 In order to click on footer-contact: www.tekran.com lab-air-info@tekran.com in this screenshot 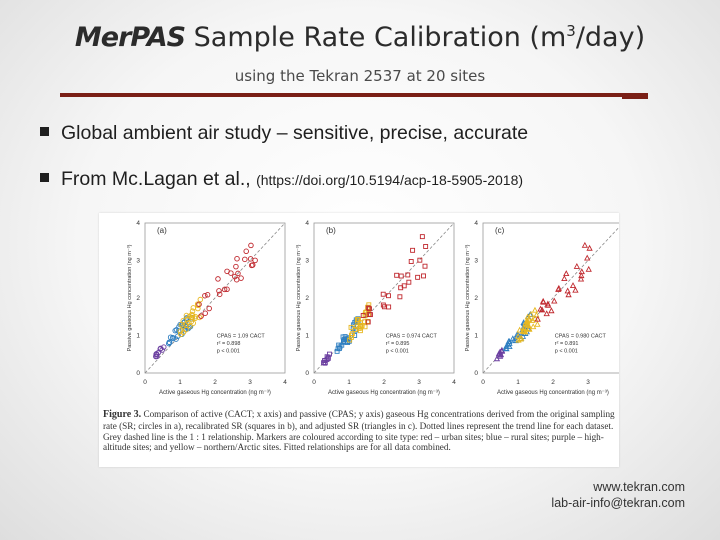, I will do `click(618, 495)`.